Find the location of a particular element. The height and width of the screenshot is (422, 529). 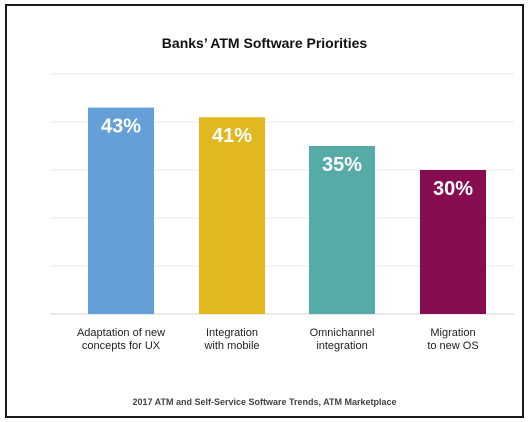

category-label-line: concepts for UX is located at coordinates (121, 346).